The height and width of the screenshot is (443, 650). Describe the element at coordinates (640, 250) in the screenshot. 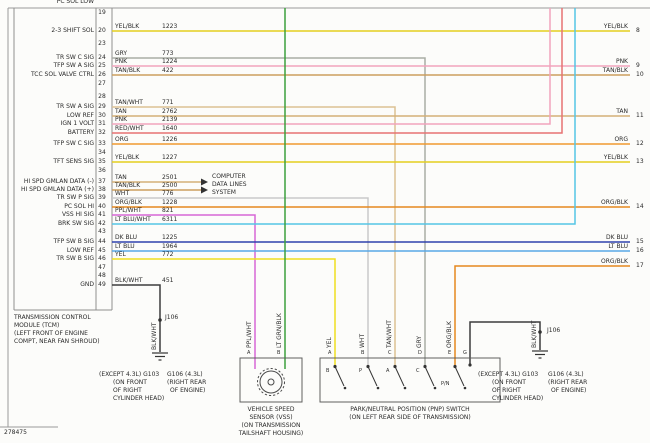

I see `right-pin-number: 16` at that location.